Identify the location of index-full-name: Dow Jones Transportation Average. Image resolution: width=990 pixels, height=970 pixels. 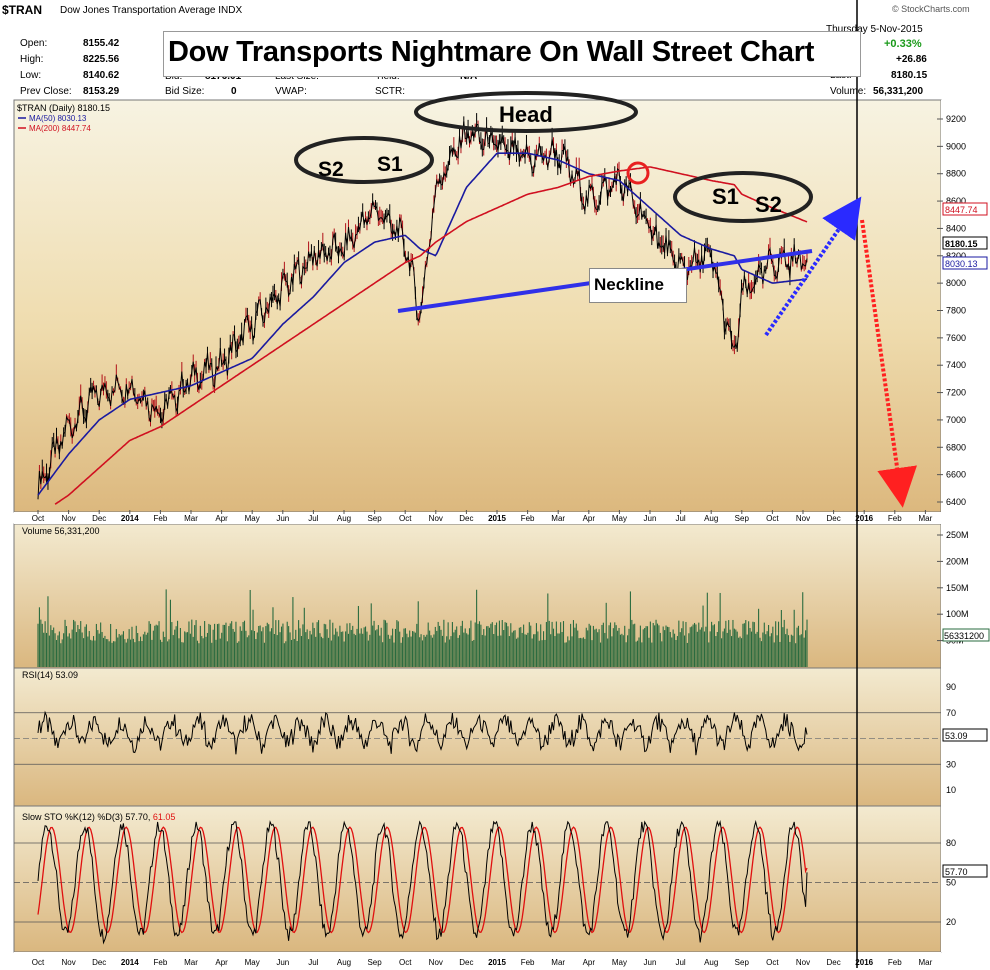
(138, 10).